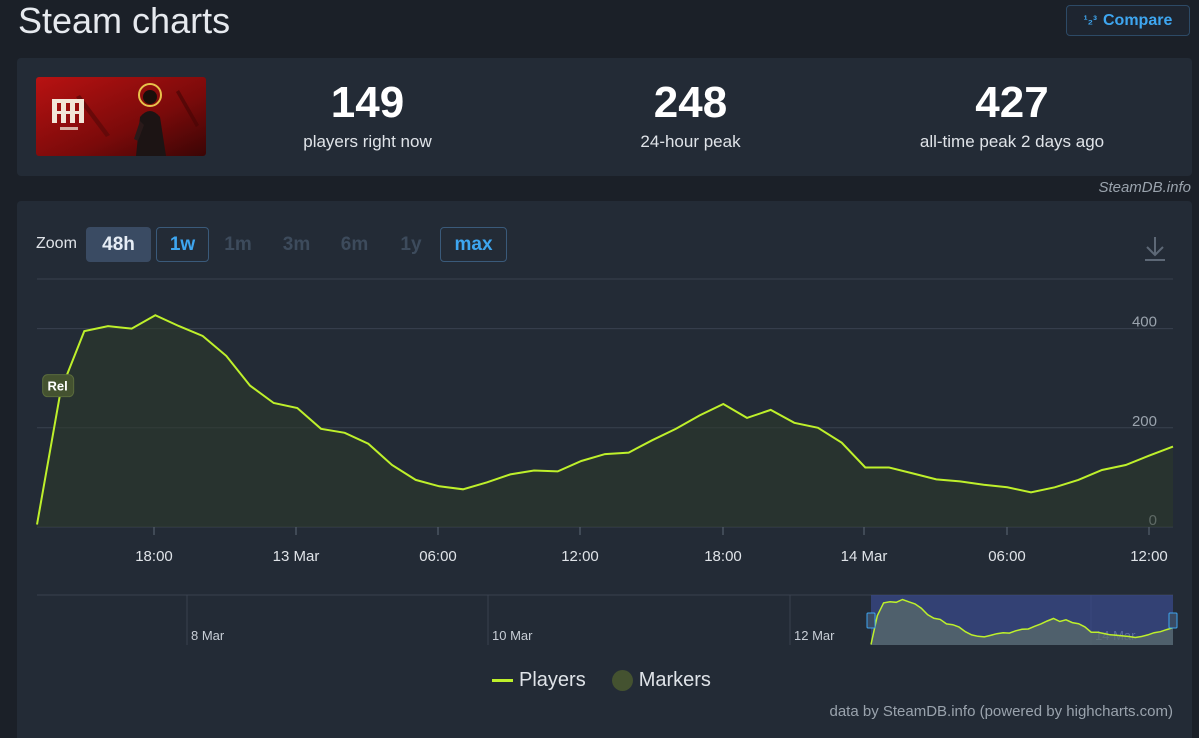  I want to click on game-capsule-art, so click(121, 116).